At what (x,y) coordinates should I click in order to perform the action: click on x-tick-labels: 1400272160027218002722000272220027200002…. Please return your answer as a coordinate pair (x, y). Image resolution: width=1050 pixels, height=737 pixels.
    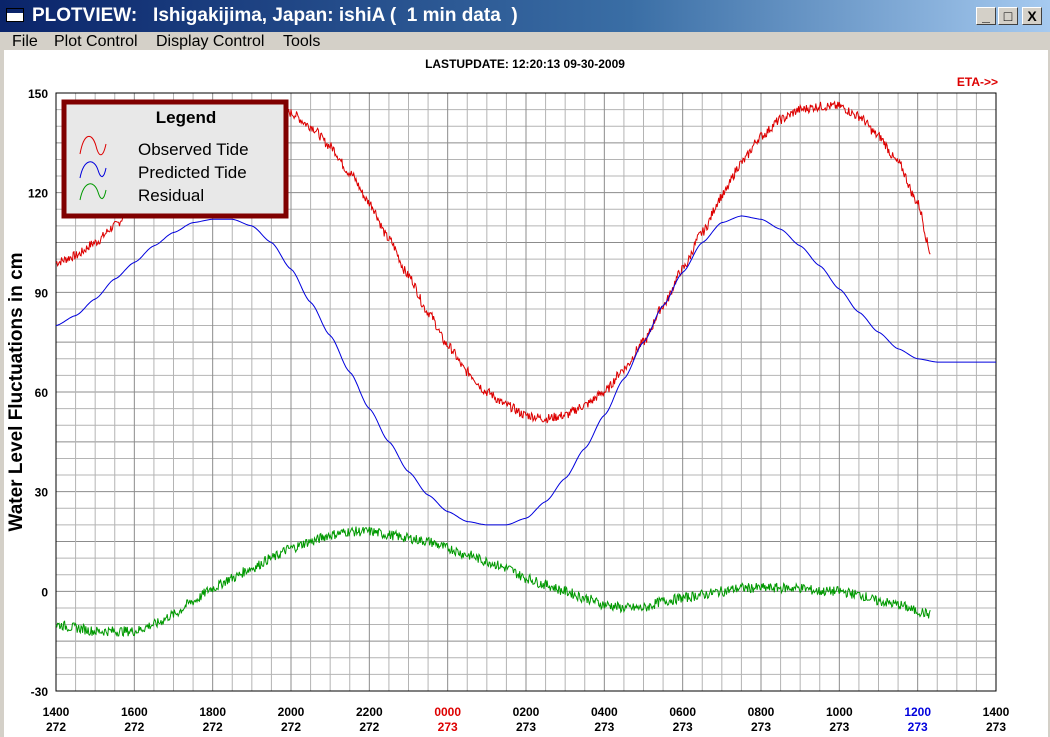
    Looking at the image, I should click on (526, 719).